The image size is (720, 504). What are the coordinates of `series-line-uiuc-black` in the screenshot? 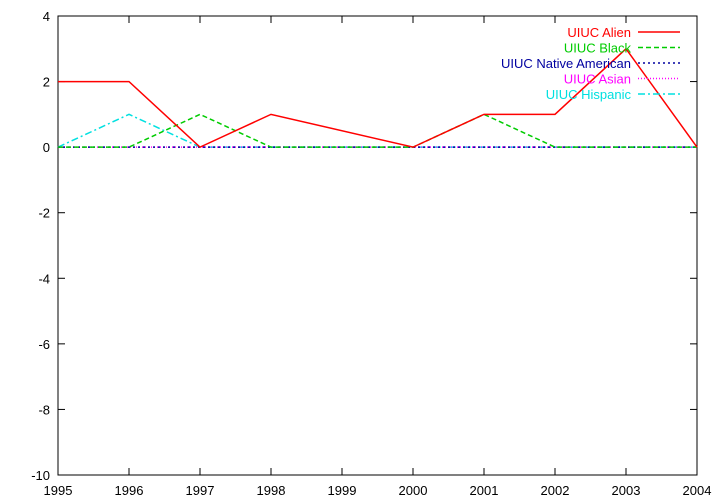 It's located at (377, 130).